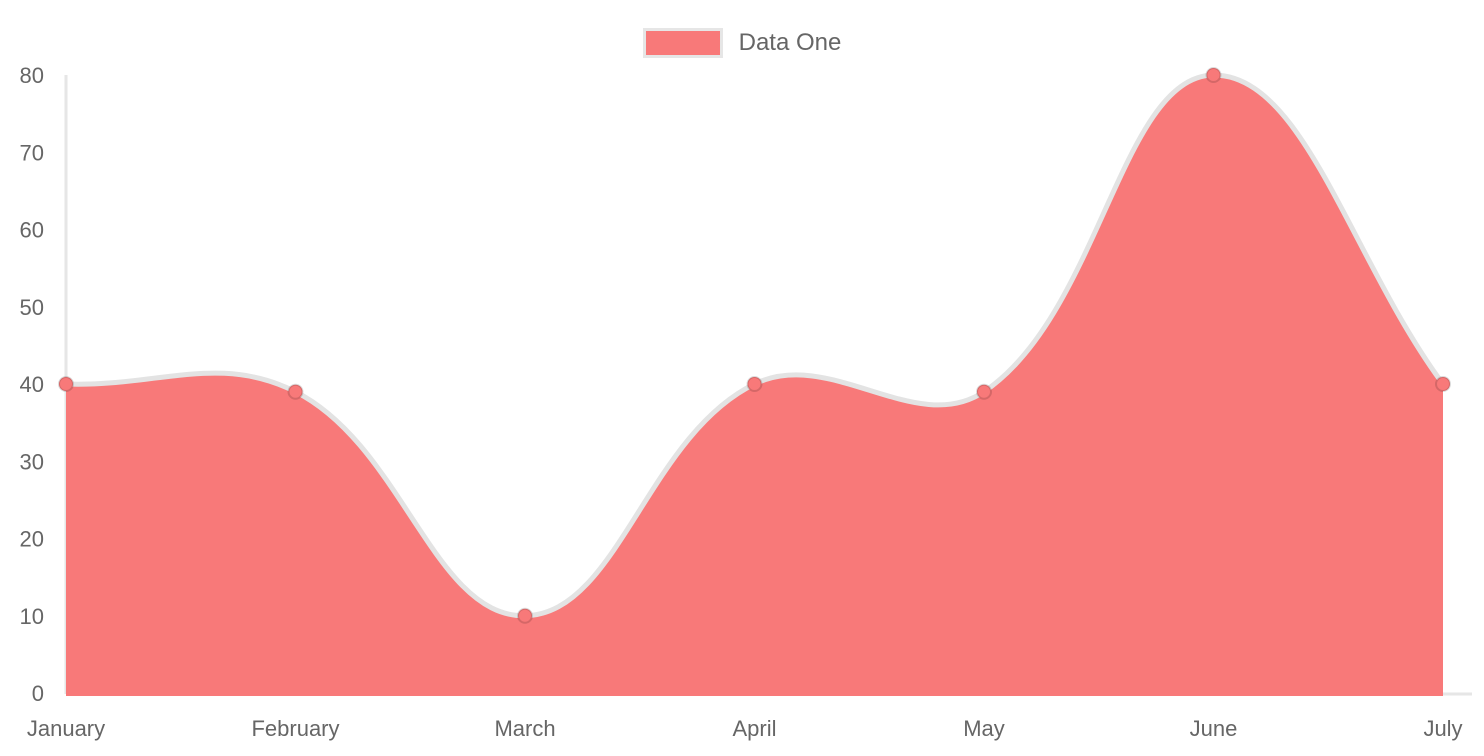  I want to click on data-point-february, so click(295, 391).